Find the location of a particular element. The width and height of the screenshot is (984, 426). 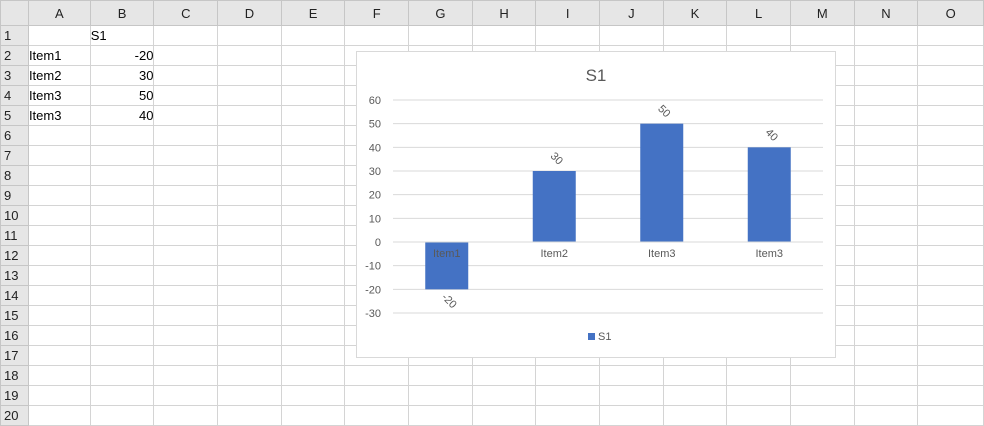

cell-d17 is located at coordinates (249, 355).